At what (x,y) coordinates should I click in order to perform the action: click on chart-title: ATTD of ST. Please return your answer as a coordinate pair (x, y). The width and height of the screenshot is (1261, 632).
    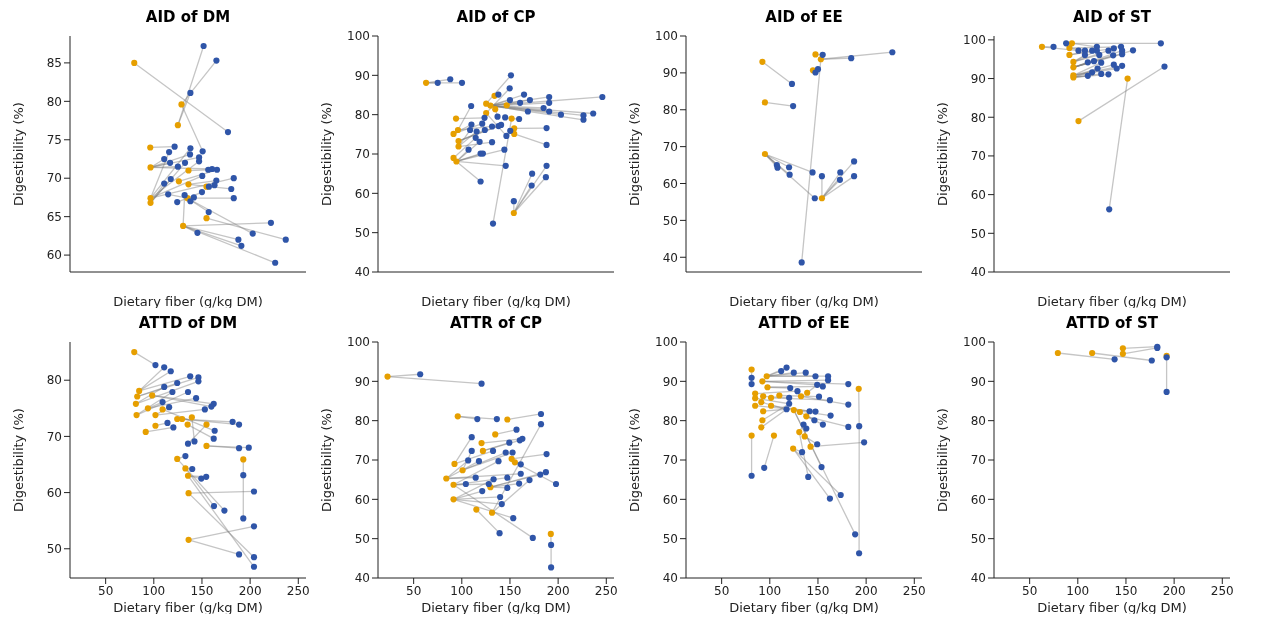
    Looking at the image, I should click on (1112, 323).